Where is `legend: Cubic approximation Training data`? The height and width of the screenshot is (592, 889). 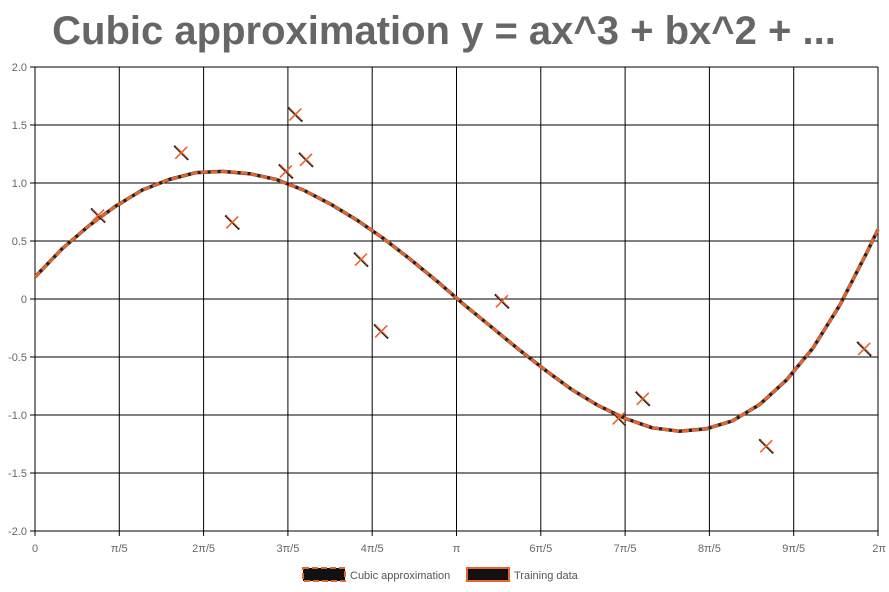 legend: Cubic approximation Training data is located at coordinates (440, 574).